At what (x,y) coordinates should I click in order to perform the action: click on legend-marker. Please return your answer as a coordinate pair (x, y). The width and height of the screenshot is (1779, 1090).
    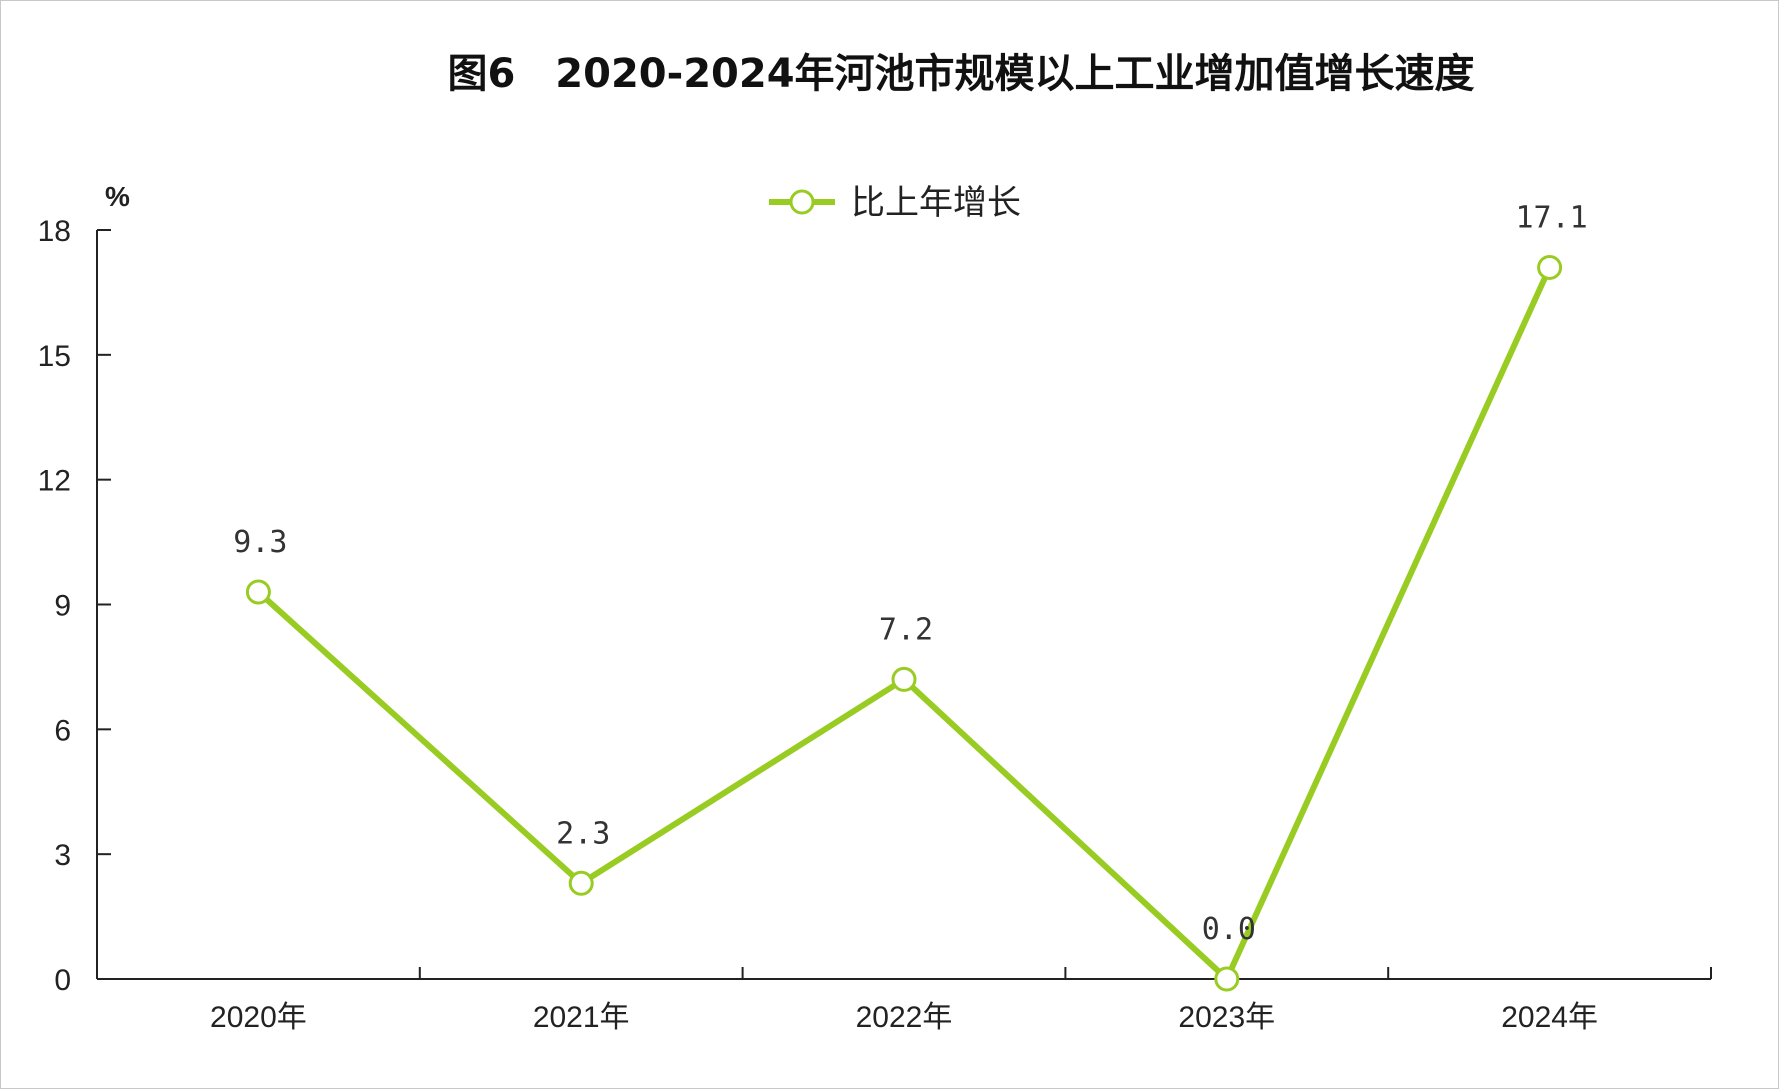
    Looking at the image, I should click on (802, 202).